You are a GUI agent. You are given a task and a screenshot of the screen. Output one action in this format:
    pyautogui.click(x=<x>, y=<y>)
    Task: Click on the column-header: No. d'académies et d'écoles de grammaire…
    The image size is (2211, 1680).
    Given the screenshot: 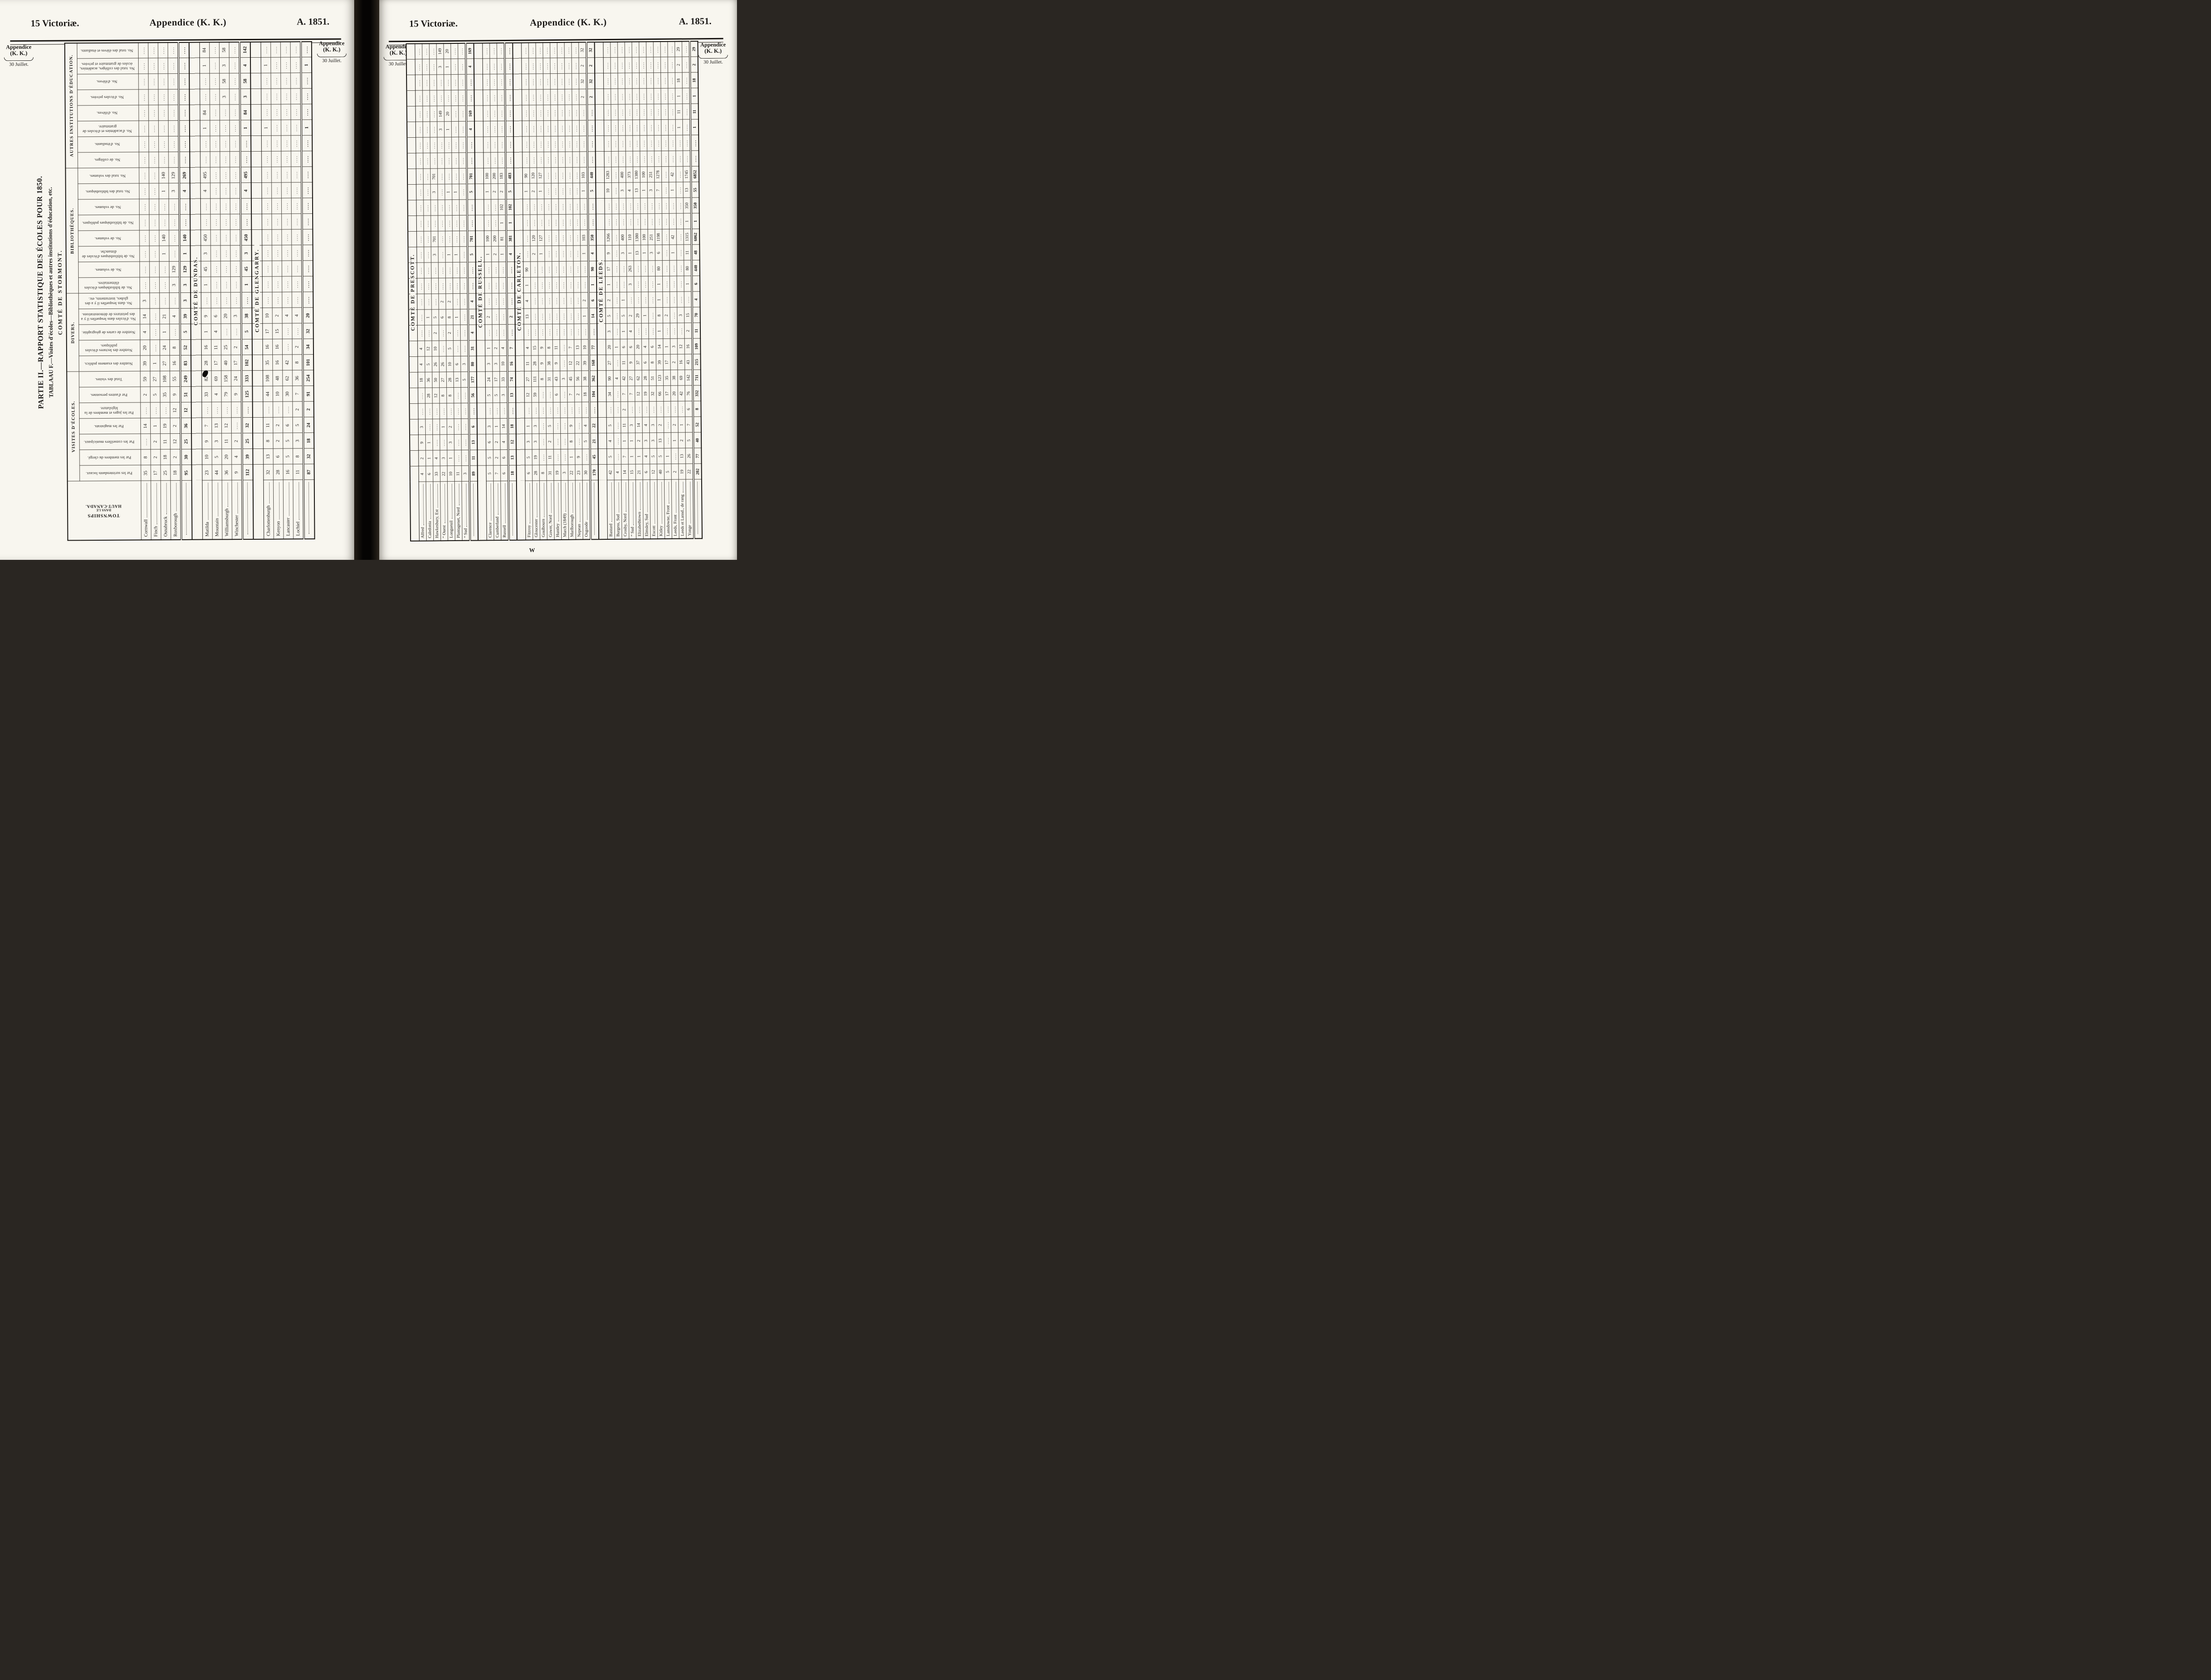 What is the action you would take?
    pyautogui.click(x=108, y=129)
    